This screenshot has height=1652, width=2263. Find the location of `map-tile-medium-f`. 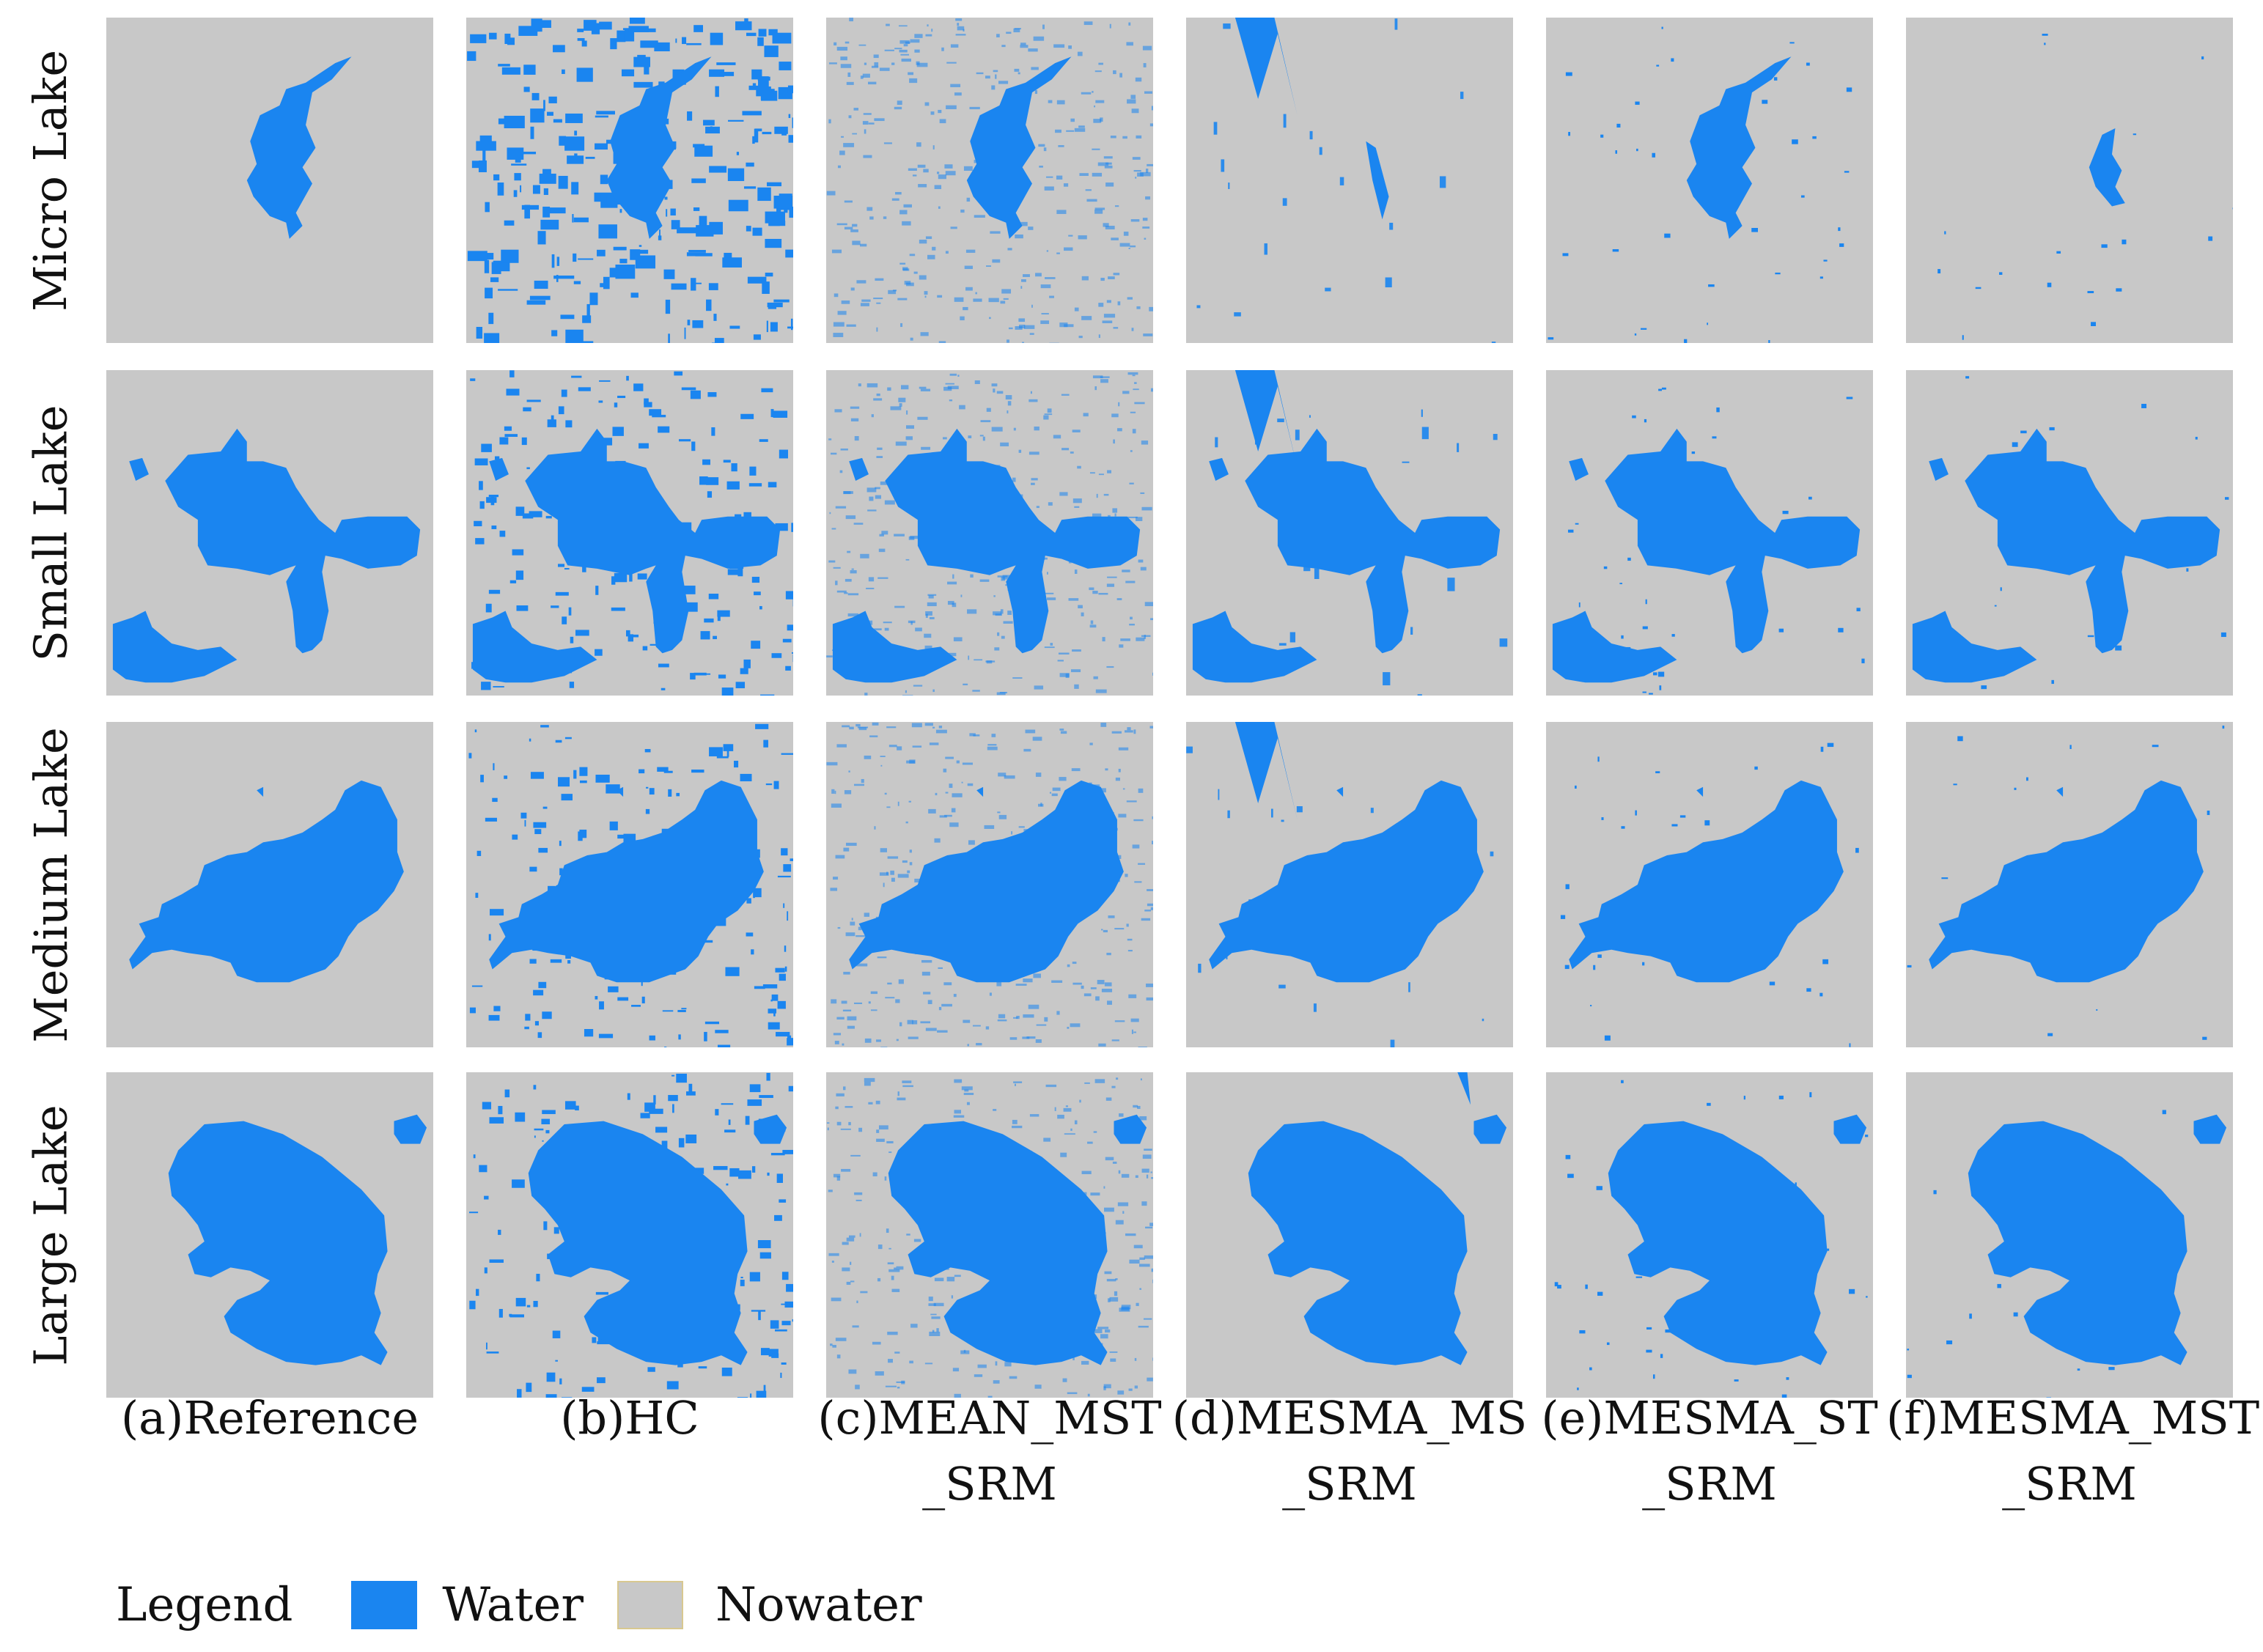

map-tile-medium-f is located at coordinates (2069, 884).